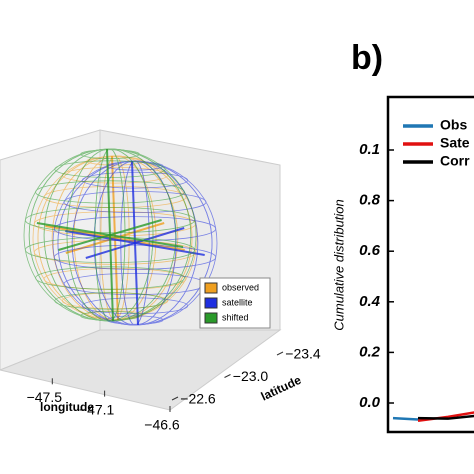 The width and height of the screenshot is (474, 474). What do you see at coordinates (370, 351) in the screenshot?
I see `y-tick-label: 0.2` at bounding box center [370, 351].